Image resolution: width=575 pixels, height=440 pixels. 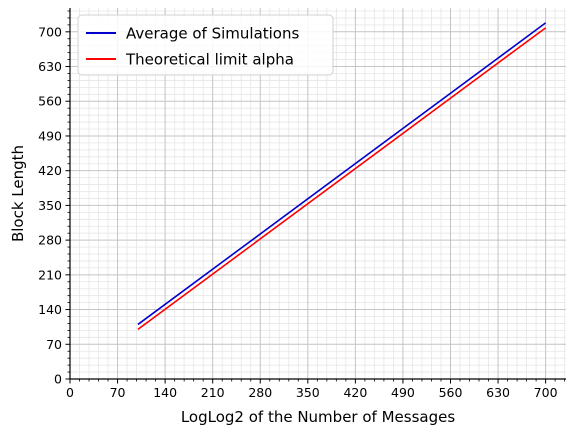 What do you see at coordinates (50, 274) in the screenshot?
I see `y-tick-label: 210` at bounding box center [50, 274].